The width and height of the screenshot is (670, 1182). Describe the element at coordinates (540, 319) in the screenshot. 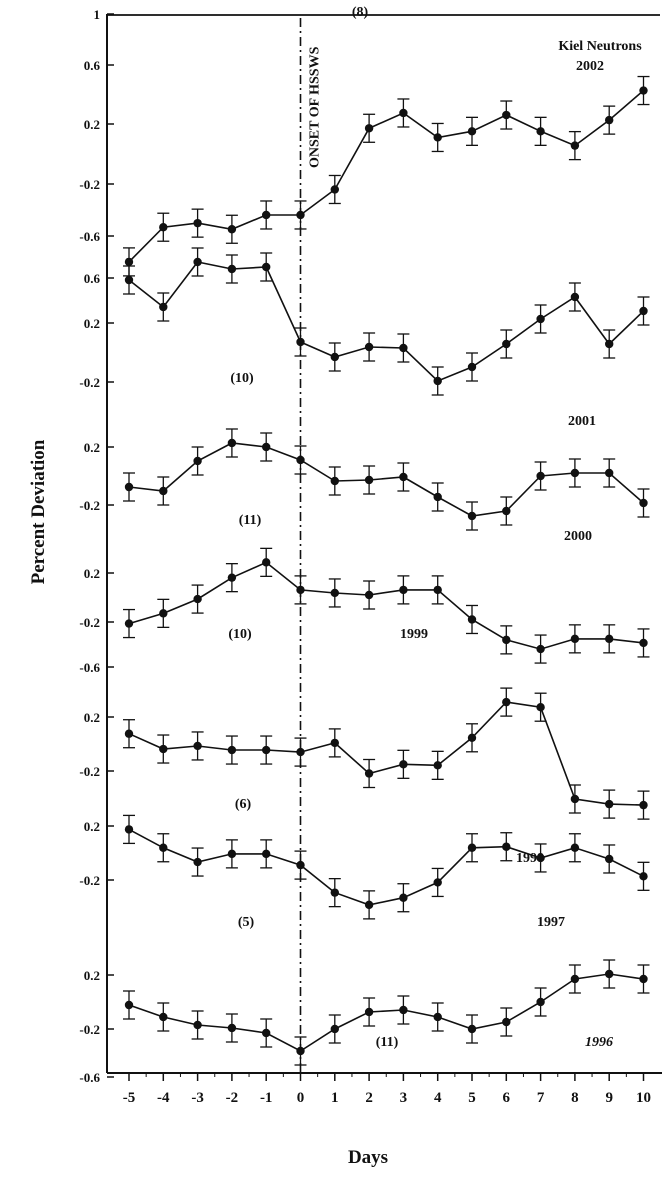

I see `data-point-2001-day7` at that location.